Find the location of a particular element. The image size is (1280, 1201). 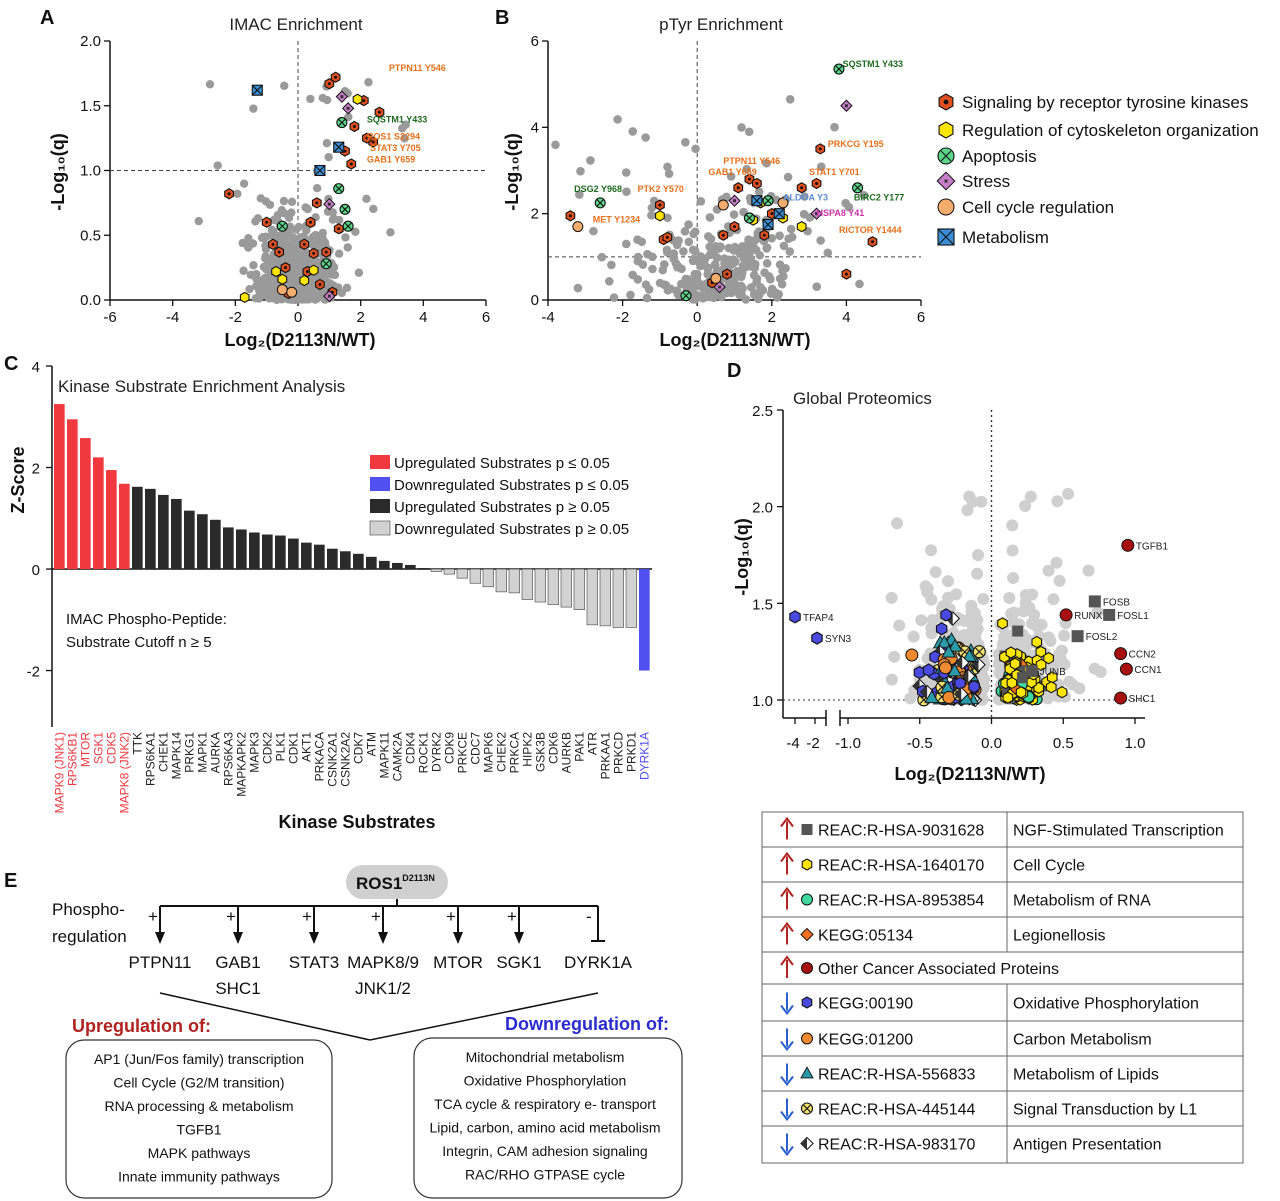

x-tick-label: 6 is located at coordinates (921, 317).